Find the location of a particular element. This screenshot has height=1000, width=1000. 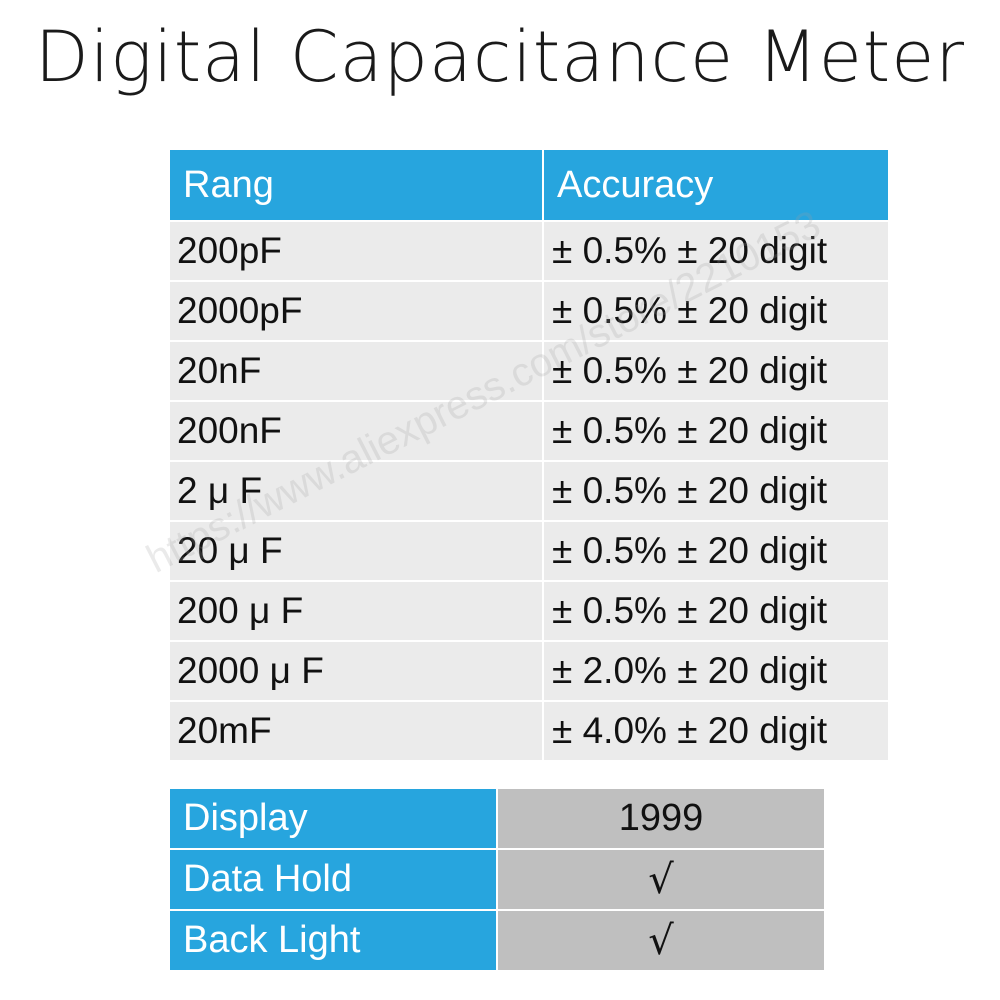

range-cell: 20nF is located at coordinates (356, 371).